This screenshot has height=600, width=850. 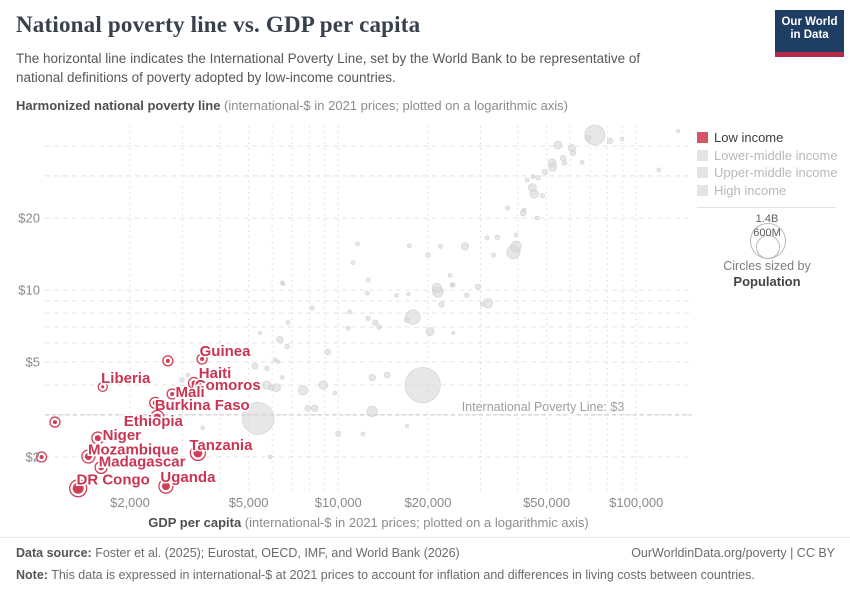 What do you see at coordinates (227, 385) in the screenshot?
I see `country-label-comoros: Comoros` at bounding box center [227, 385].